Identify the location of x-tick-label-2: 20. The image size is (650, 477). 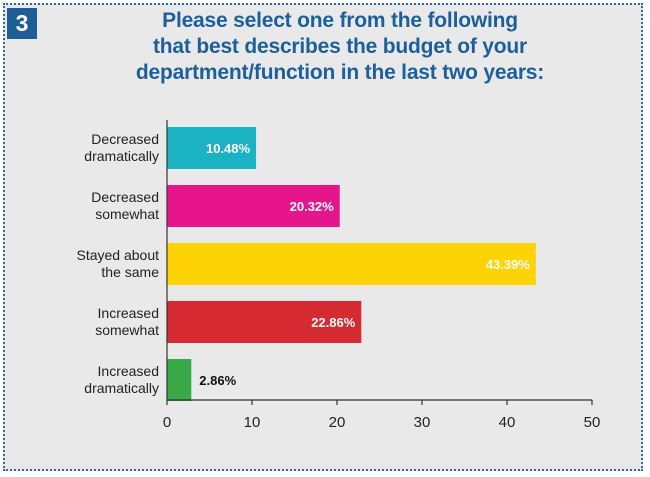
(337, 422).